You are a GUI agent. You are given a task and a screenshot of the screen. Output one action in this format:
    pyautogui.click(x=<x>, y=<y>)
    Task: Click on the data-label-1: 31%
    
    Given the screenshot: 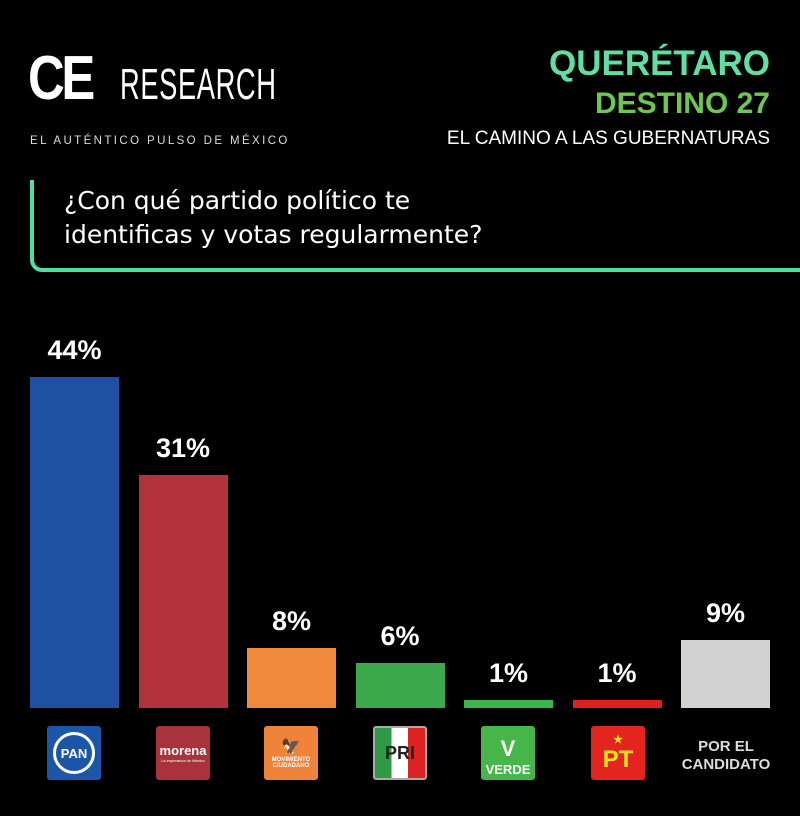 What is the action you would take?
    pyautogui.click(x=183, y=447)
    